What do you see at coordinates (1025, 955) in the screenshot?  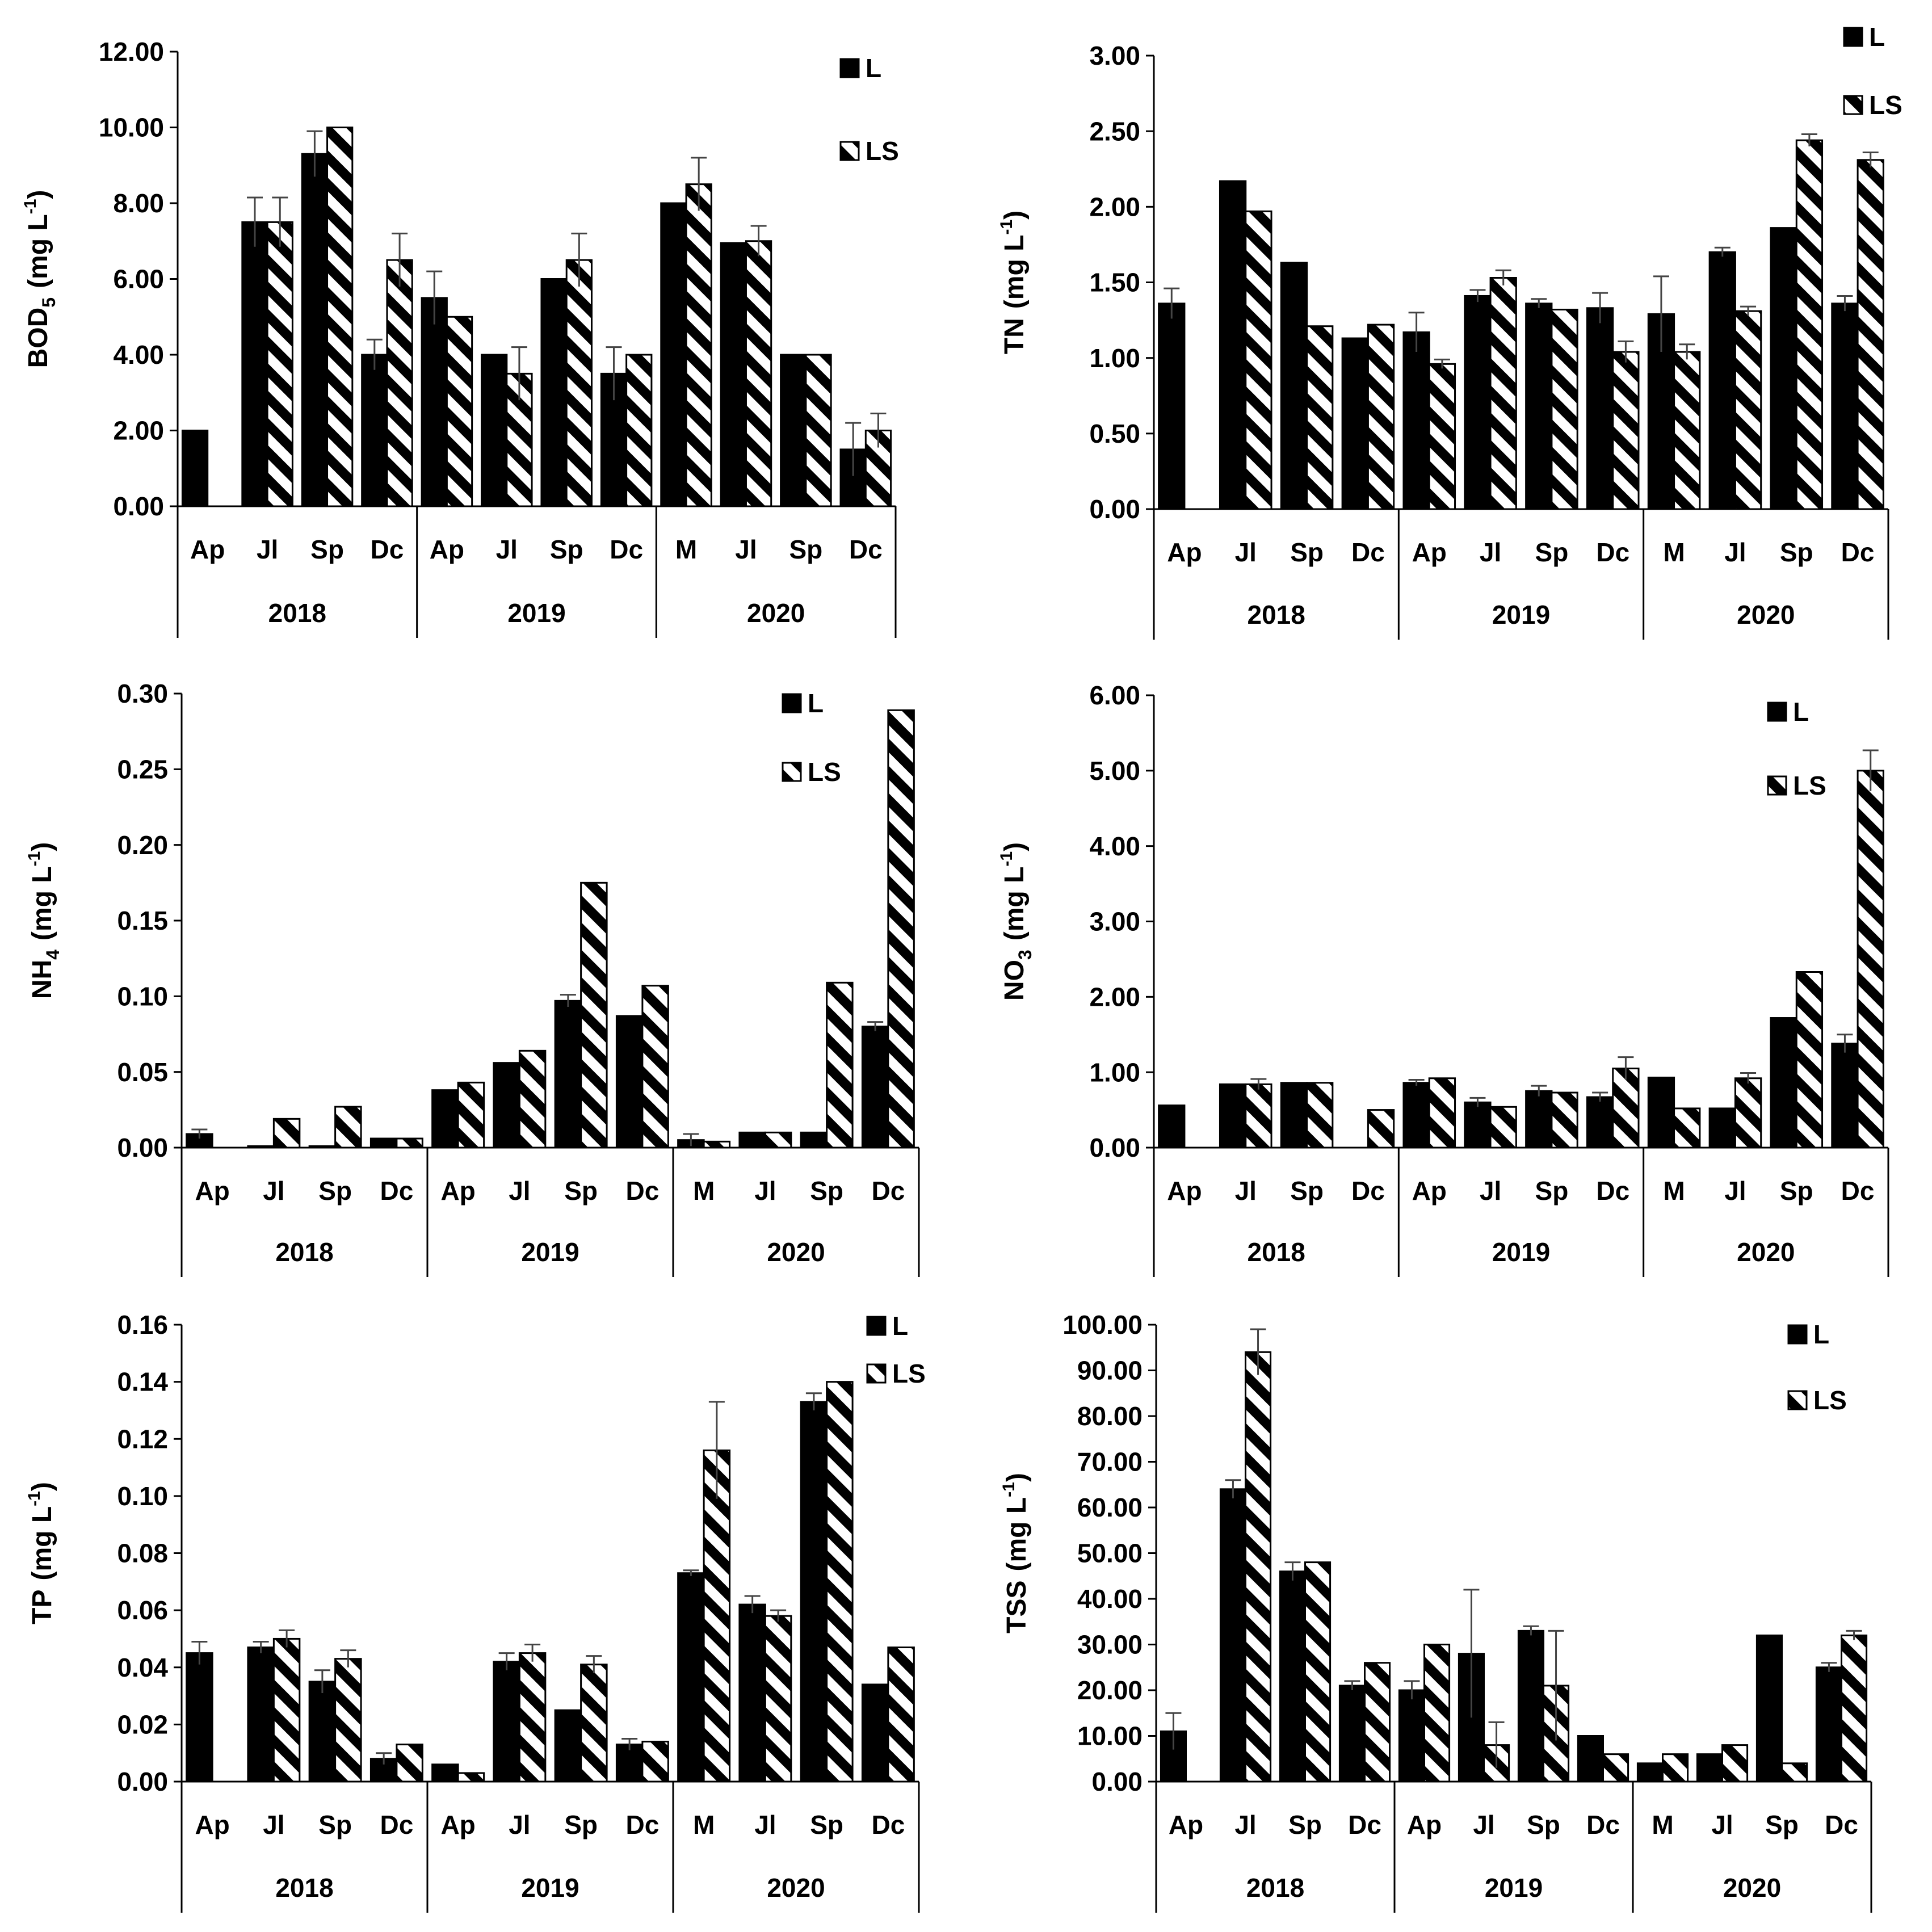 I see `y-title-subscript: 3` at bounding box center [1025, 955].